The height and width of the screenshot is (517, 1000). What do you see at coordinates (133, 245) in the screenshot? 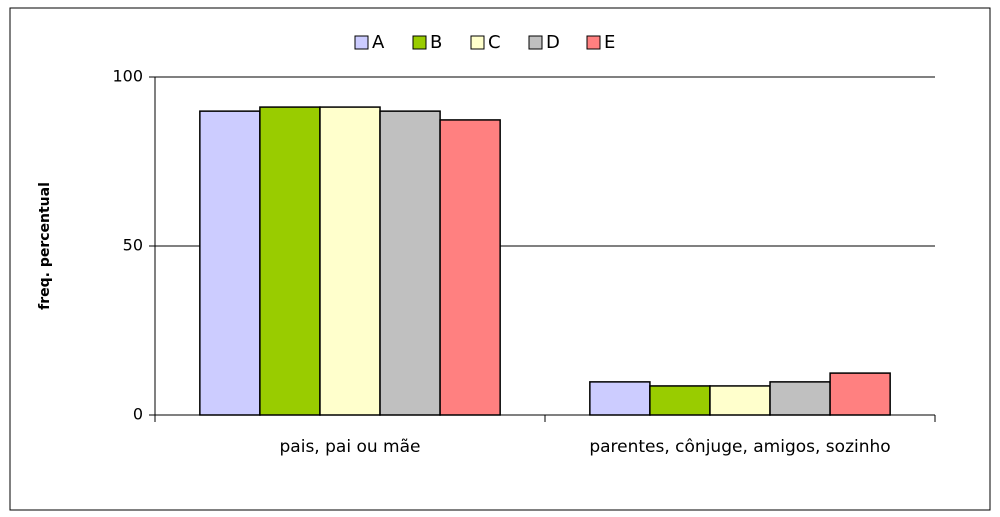
I see `y-tick-label: 50` at bounding box center [133, 245].